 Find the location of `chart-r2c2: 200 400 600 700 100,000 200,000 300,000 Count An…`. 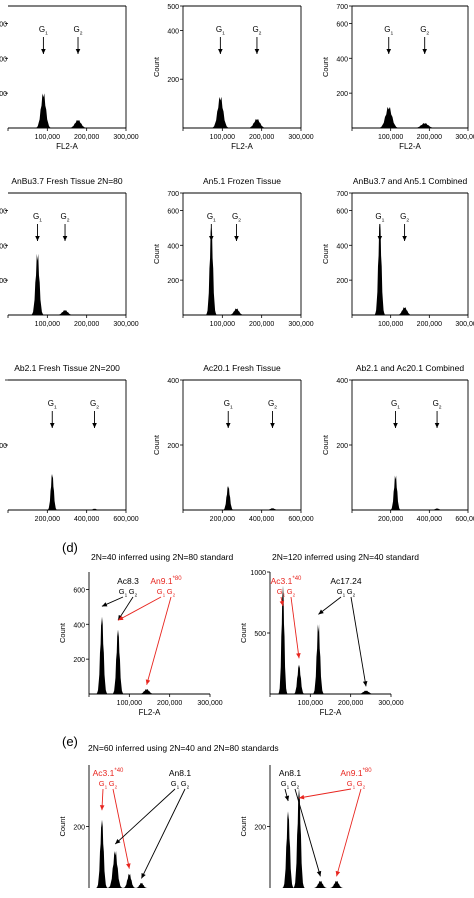

chart-r2c2: 200 400 600 700 100,000 200,000 300,000 Count An… is located at coordinates (233, 252).